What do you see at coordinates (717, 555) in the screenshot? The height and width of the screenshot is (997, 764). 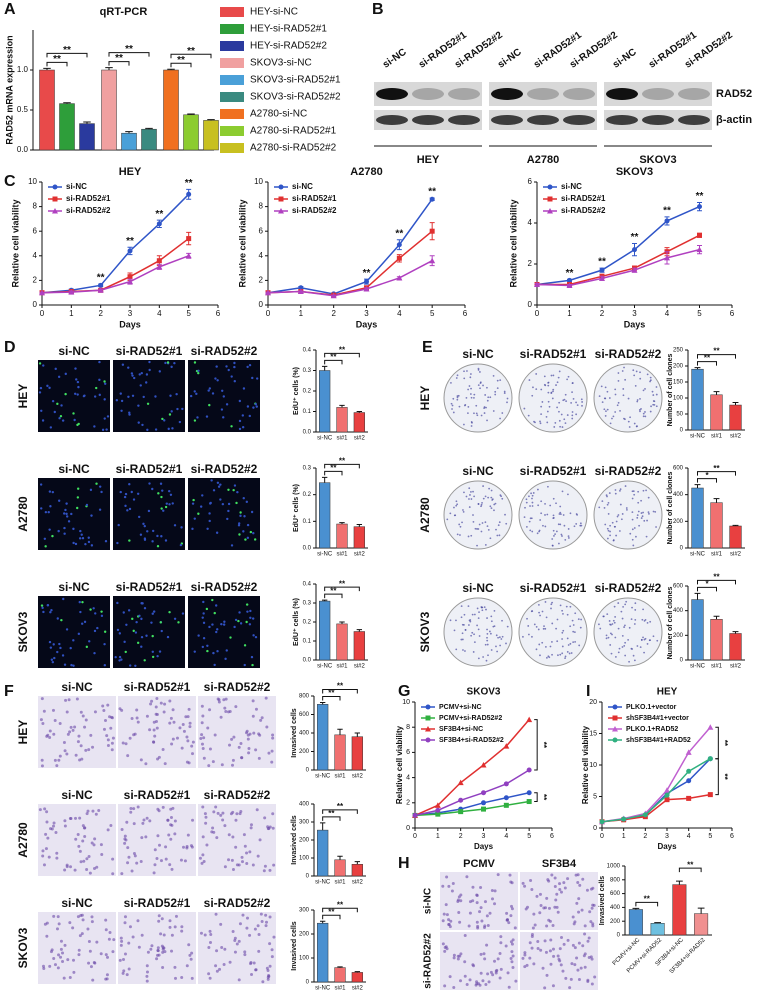 I see `x-tick-label: si#1` at bounding box center [717, 555].